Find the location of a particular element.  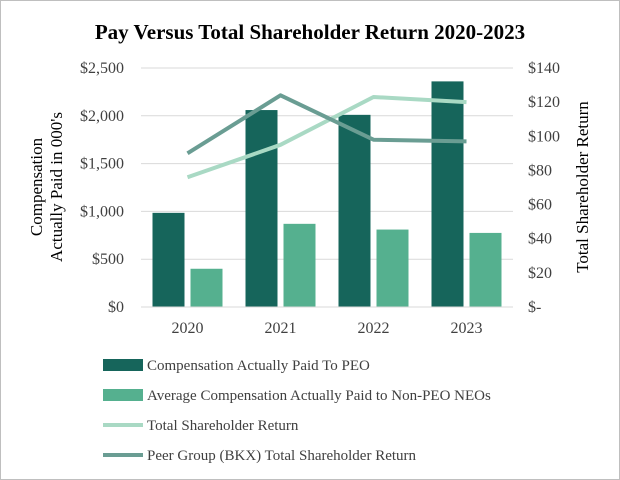

left-tick-label: $2,000 is located at coordinates (102, 116).